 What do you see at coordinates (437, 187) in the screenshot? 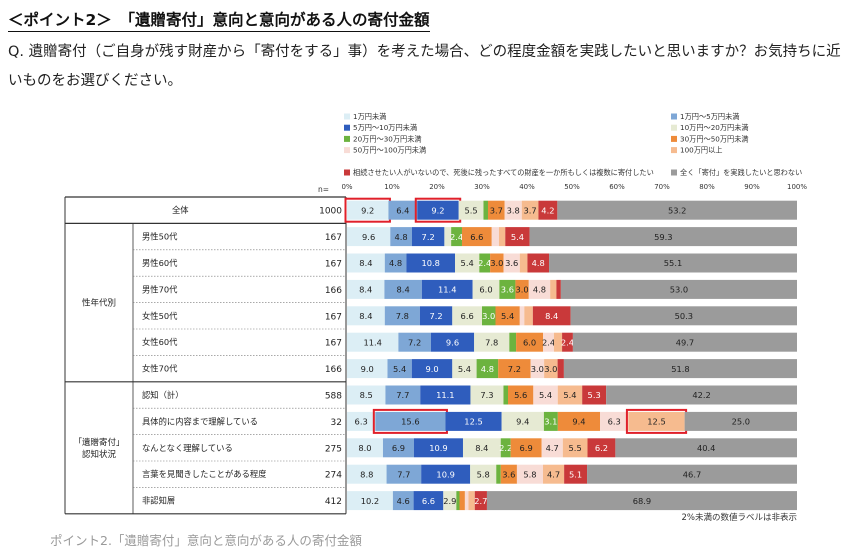
I see `x-tick-label: 20%` at bounding box center [437, 187].